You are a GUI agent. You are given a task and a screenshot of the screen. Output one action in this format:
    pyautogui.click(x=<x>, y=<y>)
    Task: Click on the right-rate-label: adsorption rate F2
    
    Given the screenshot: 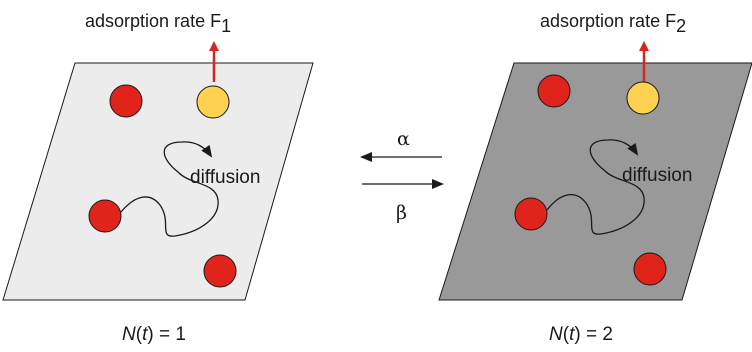 What is the action you would take?
    pyautogui.click(x=613, y=23)
    